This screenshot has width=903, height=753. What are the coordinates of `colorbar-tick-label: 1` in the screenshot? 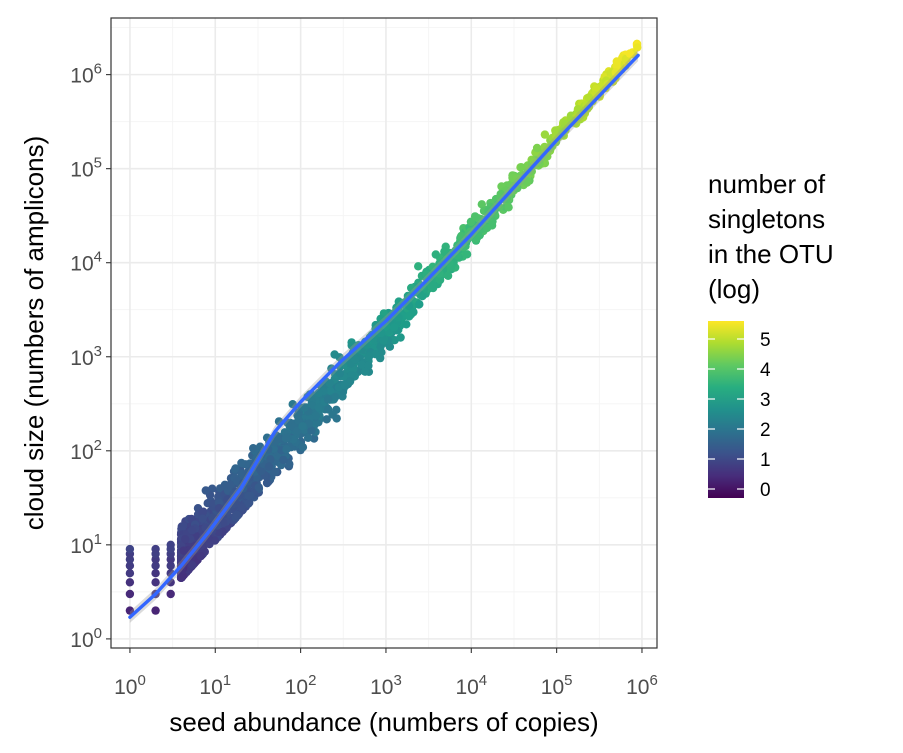 It's located at (765, 460).